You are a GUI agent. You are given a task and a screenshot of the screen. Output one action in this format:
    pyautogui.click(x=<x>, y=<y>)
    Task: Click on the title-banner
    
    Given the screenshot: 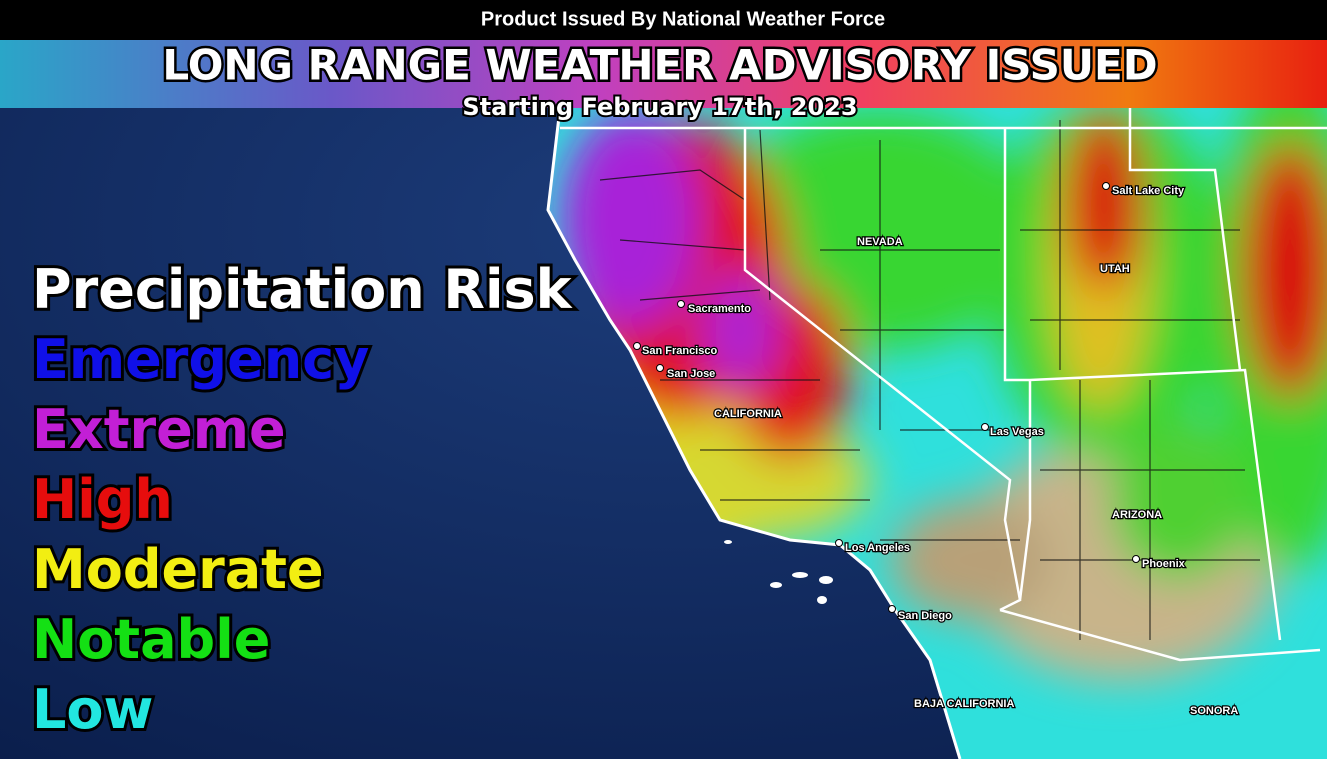 What is the action you would take?
    pyautogui.click(x=663, y=74)
    